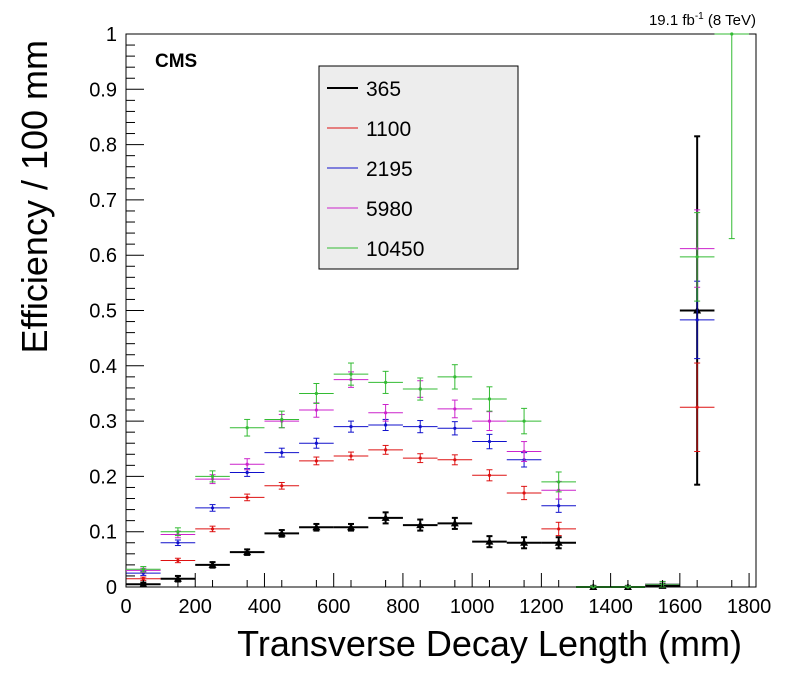 Image resolution: width=796 pixels, height=679 pixels. What do you see at coordinates (395, 249) in the screenshot?
I see `legend-label: 10450` at bounding box center [395, 249].